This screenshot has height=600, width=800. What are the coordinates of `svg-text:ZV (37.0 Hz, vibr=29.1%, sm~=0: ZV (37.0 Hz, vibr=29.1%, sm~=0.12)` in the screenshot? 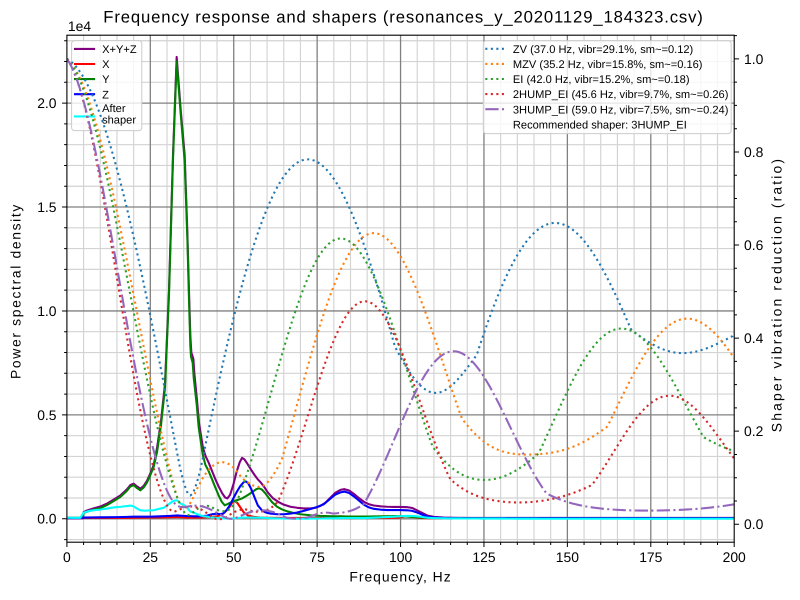 It's located at (603, 50).